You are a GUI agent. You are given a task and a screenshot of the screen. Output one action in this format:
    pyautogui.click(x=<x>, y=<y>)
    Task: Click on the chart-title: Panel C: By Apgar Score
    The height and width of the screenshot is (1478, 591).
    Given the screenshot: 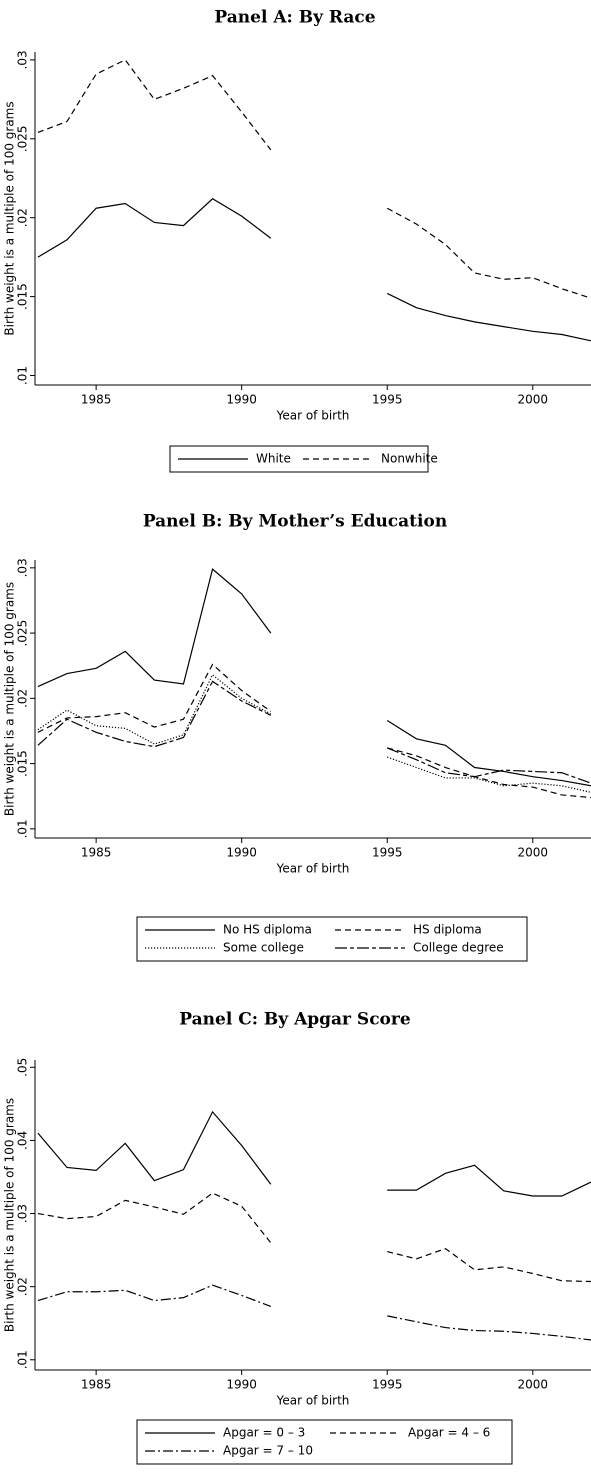 What is the action you would take?
    pyautogui.click(x=295, y=1020)
    